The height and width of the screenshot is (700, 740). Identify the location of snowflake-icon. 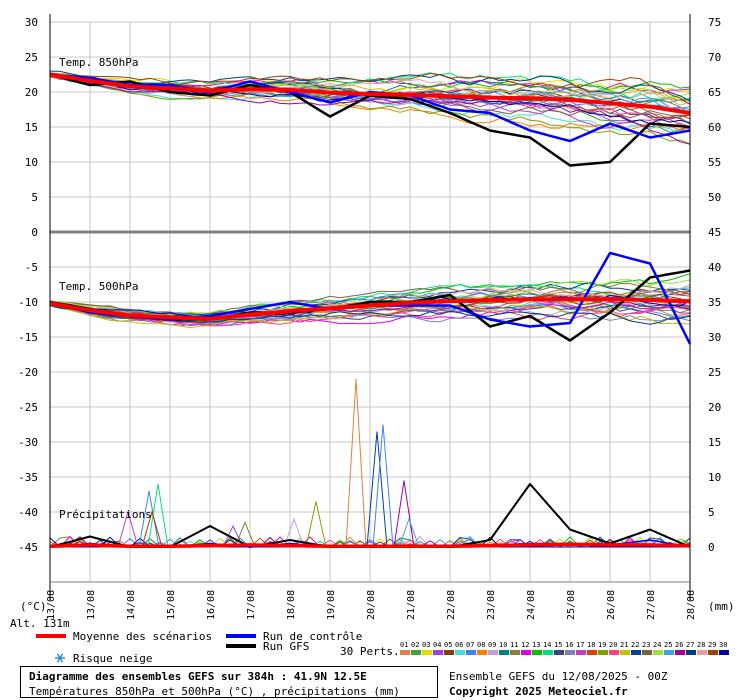
(60, 658).